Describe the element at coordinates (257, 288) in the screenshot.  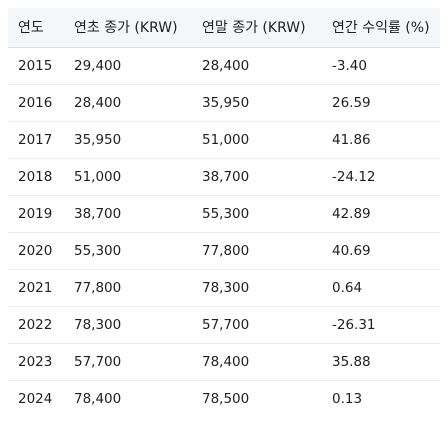
I see `cell-close-price: 78,300` at that location.